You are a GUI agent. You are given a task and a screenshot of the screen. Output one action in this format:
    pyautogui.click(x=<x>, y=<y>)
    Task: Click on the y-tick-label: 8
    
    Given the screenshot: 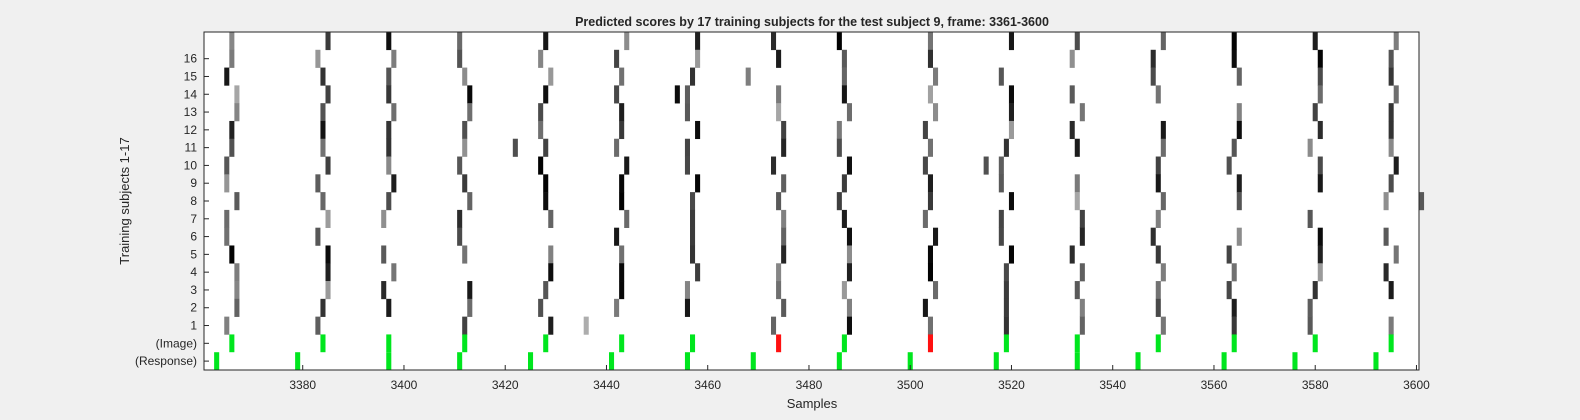 What is the action you would take?
    pyautogui.click(x=193, y=201)
    